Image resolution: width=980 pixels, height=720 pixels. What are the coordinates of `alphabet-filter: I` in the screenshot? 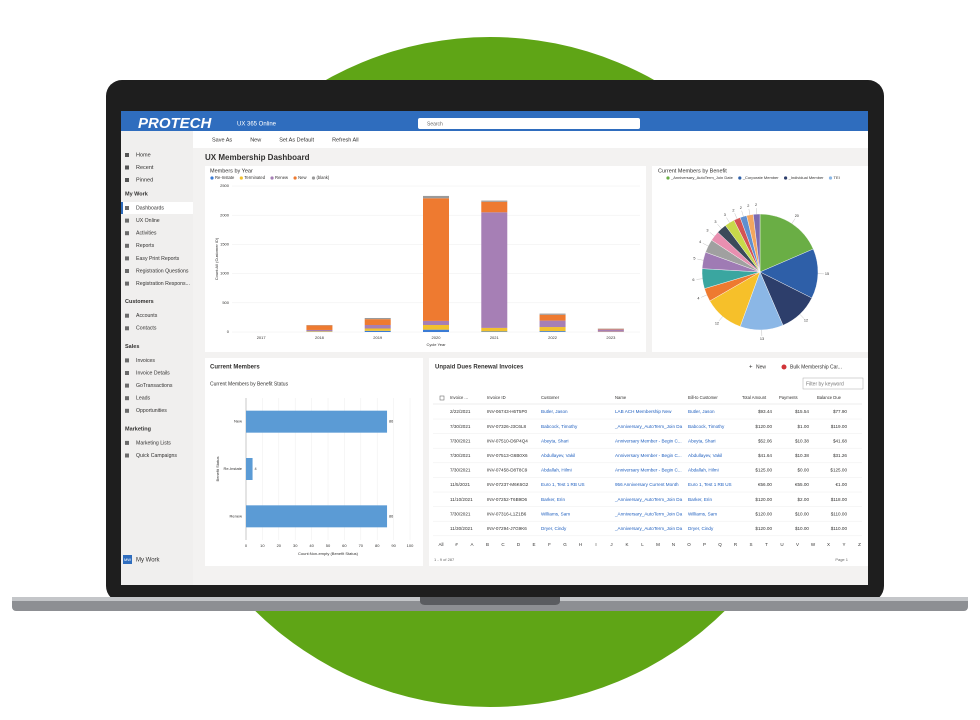 It's located at (595, 544).